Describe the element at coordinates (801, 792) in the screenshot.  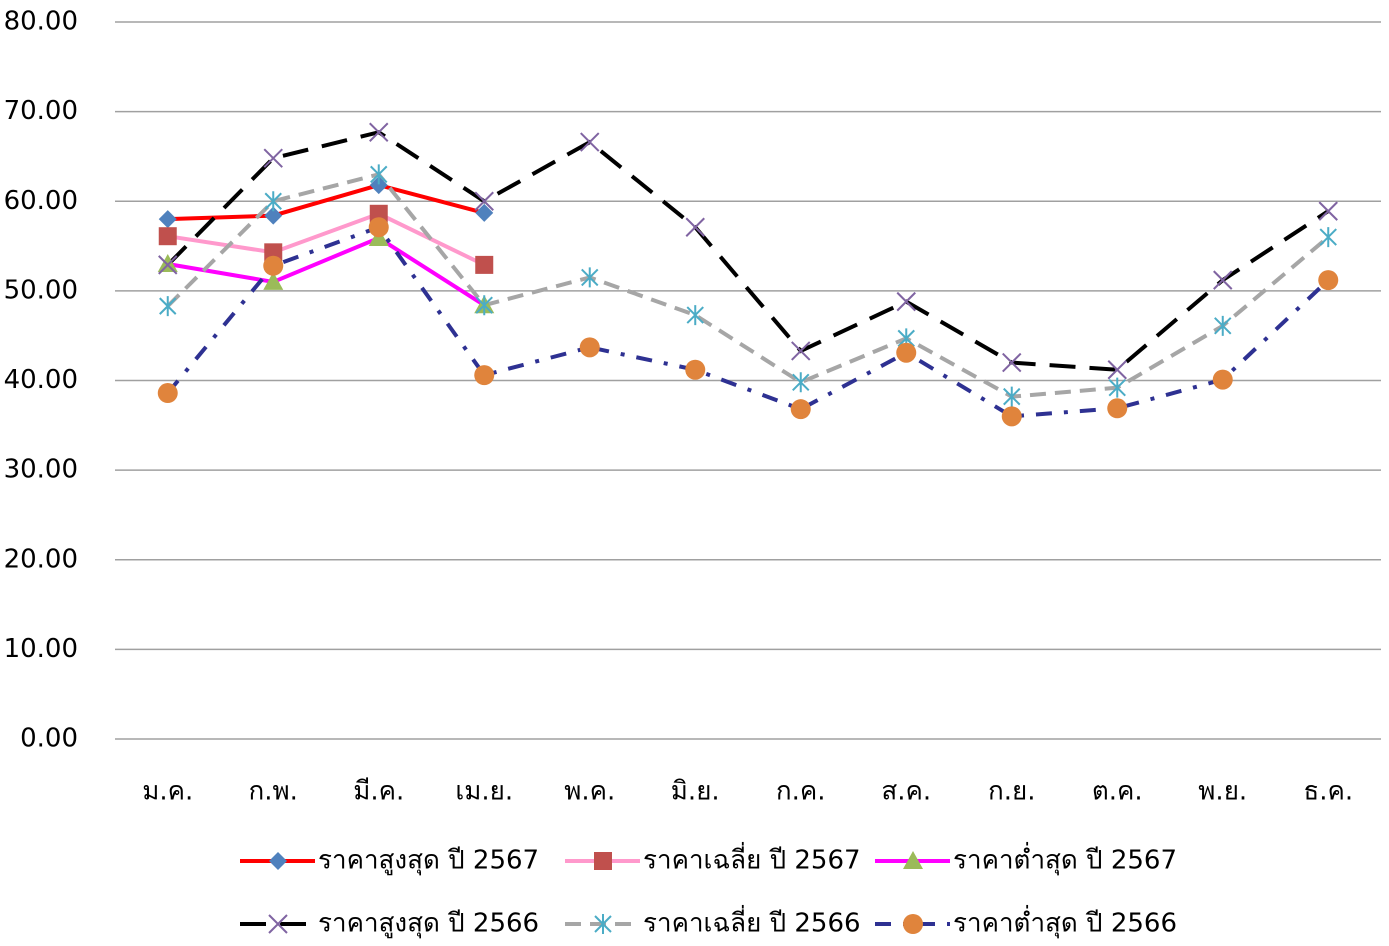
I see `x-tick-label: ก.ค.` at that location.